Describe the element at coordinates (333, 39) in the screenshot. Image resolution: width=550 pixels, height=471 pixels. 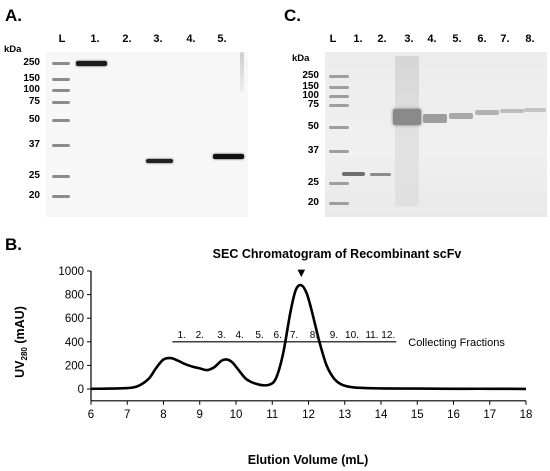
I see `panel-c-lane-label: L` at that location.